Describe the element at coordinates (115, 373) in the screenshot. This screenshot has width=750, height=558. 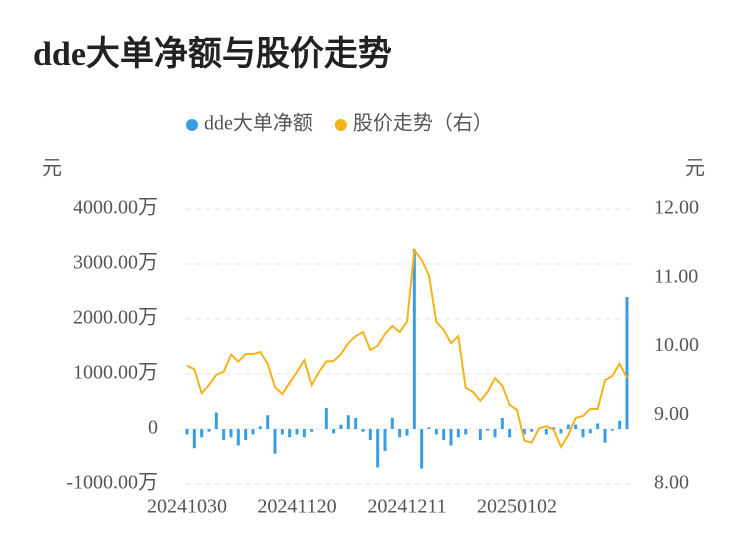
I see `y-tick-label: 1000.00万` at that location.